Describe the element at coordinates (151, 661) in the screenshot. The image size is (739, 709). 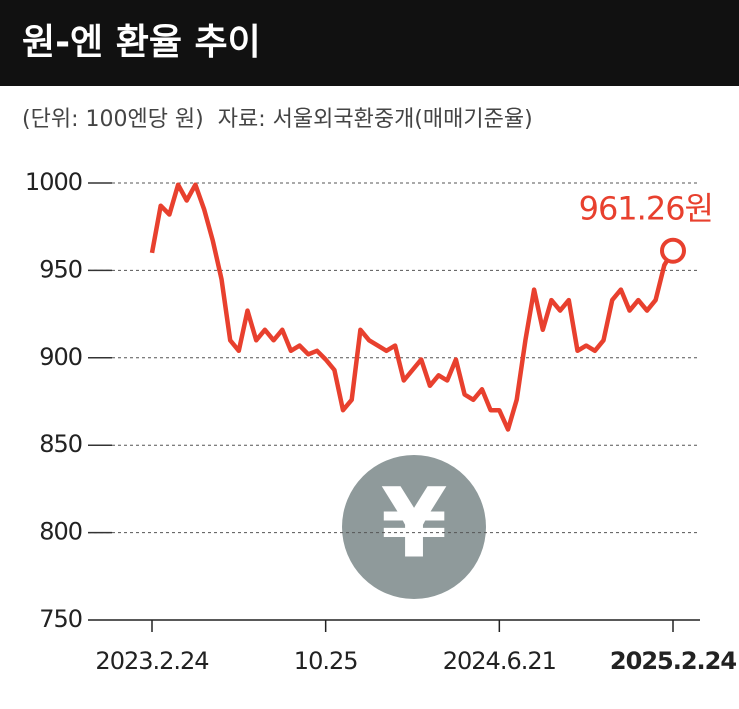
I see `x-tick-label: 2023.2.24` at that location.